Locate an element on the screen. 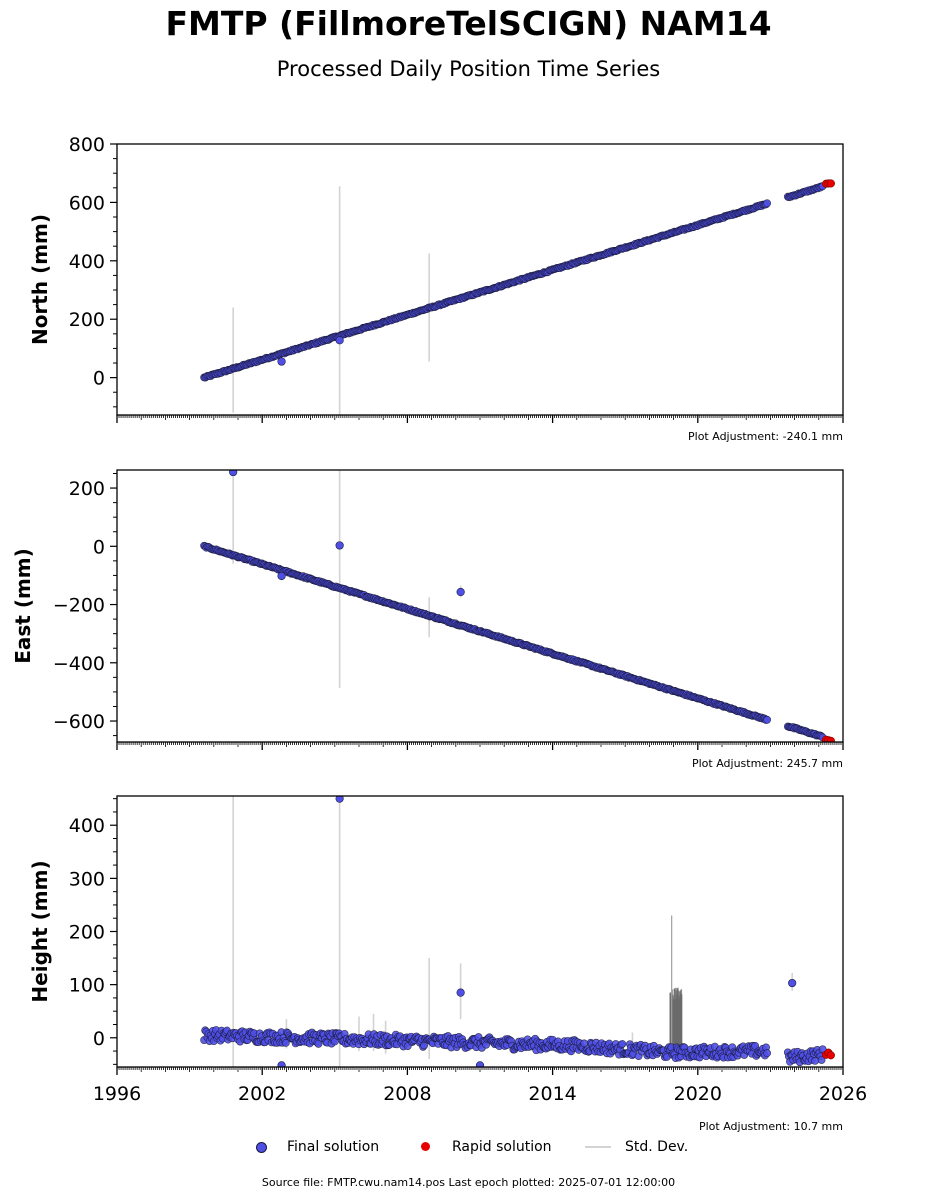 The width and height of the screenshot is (937, 1200). y-tick-label: 800 is located at coordinates (87, 145).